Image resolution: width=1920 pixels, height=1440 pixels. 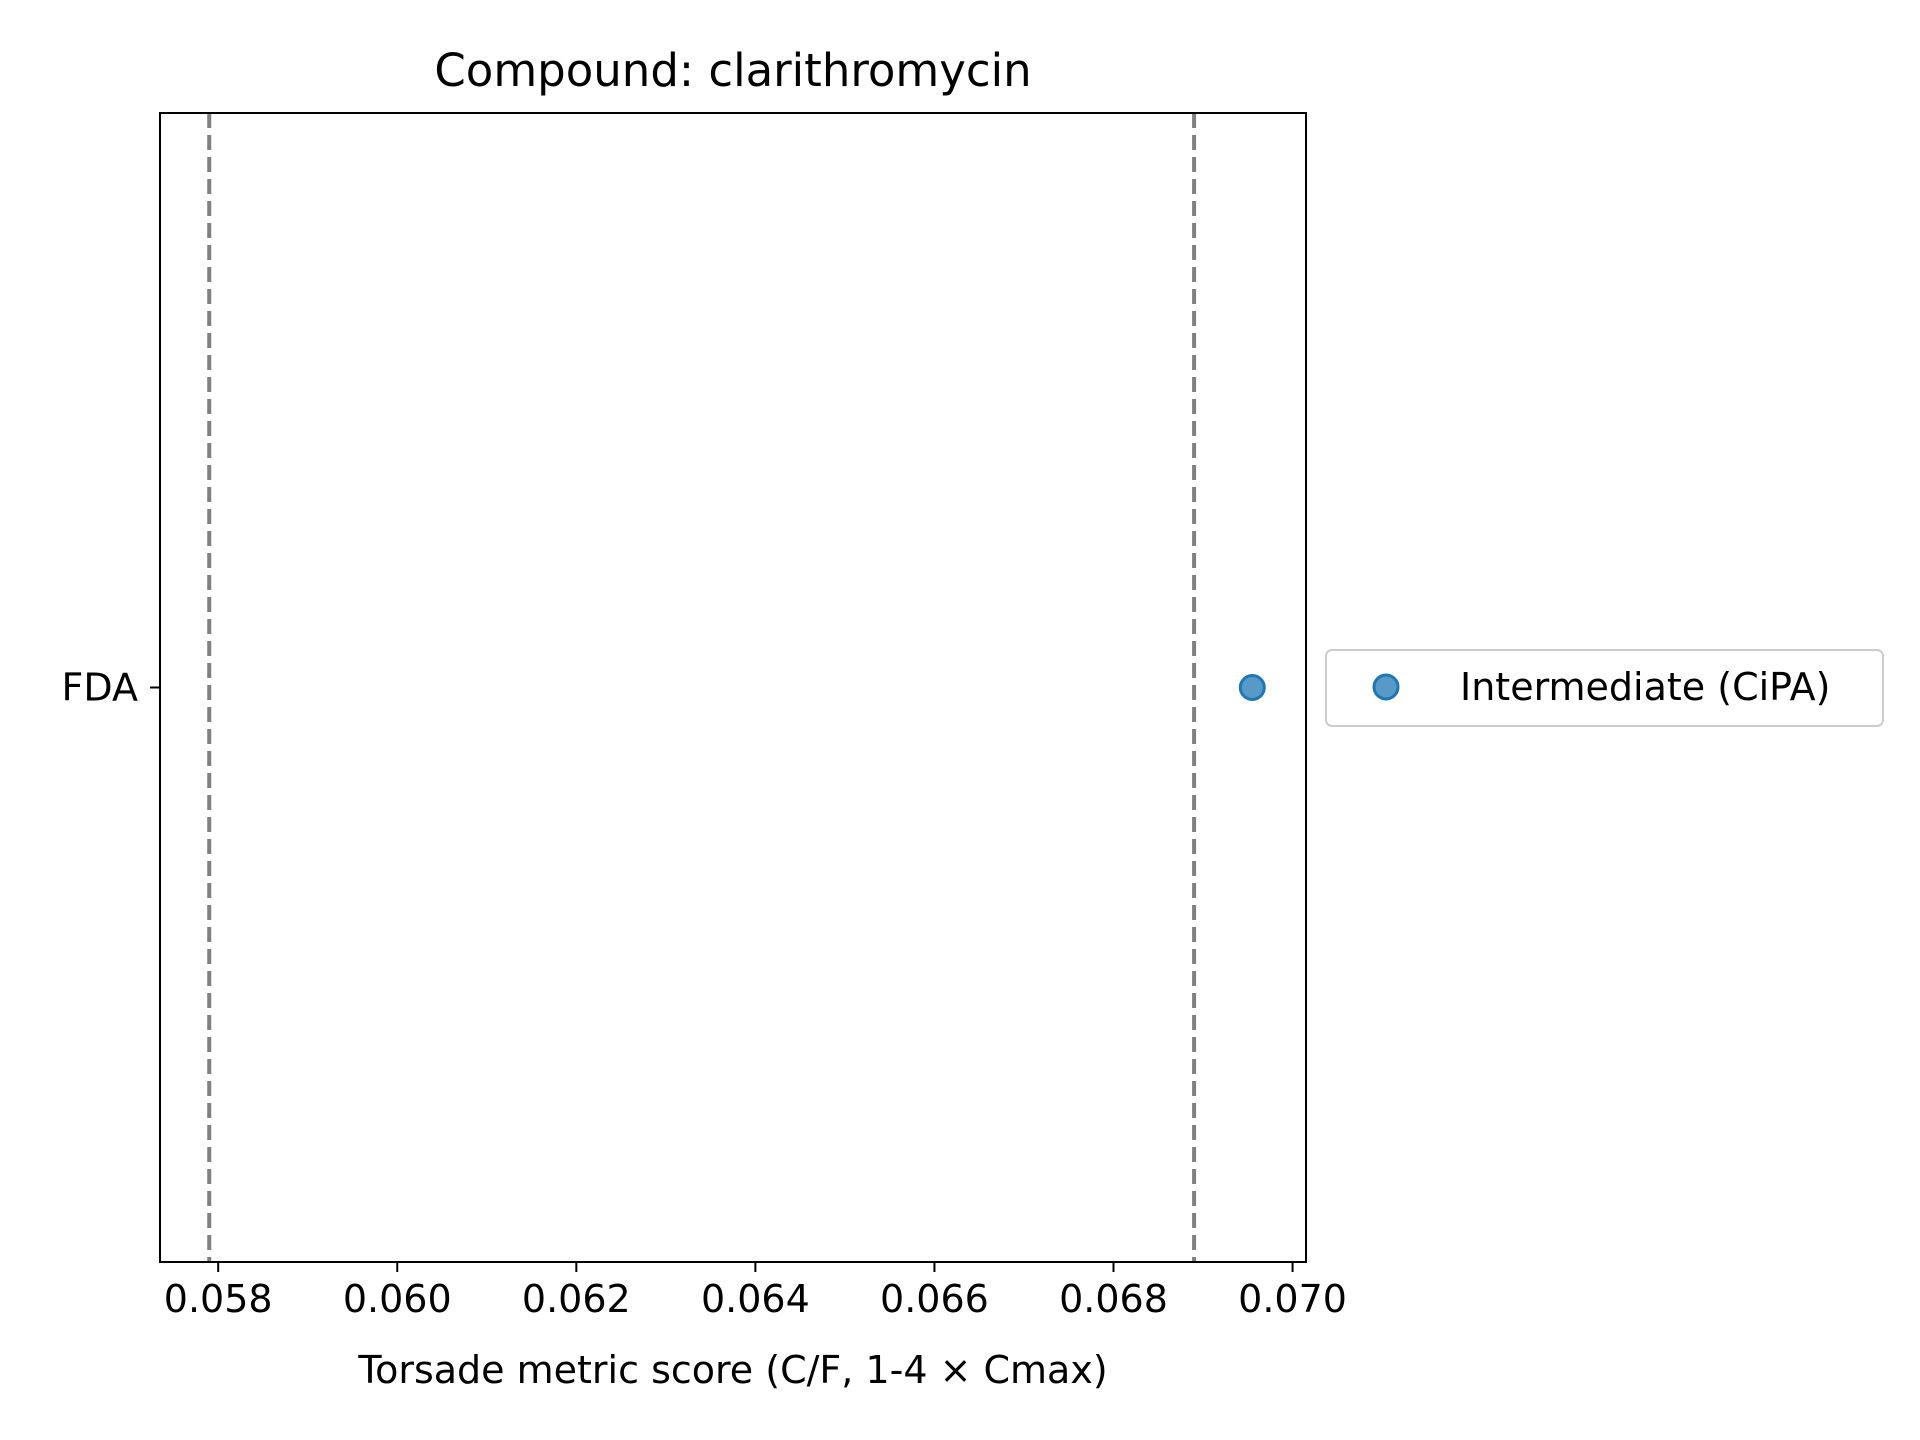 I want to click on x-tick-label-0: 0.058, so click(x=218, y=1299).